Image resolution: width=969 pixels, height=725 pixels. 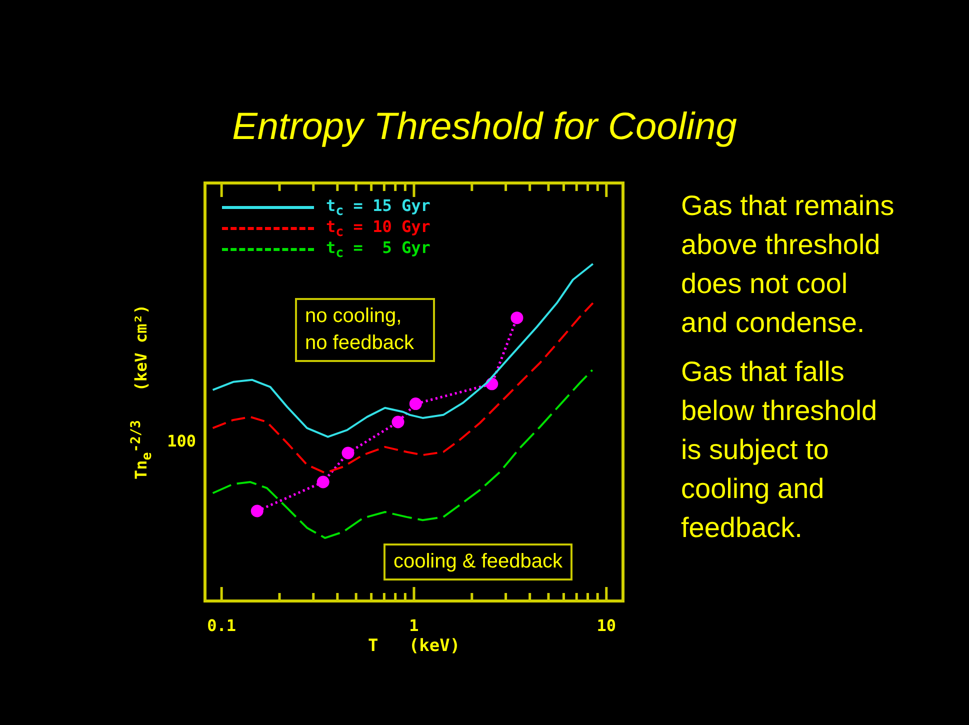 What do you see at coordinates (414, 625) in the screenshot?
I see `x-tick-label: 1` at bounding box center [414, 625].